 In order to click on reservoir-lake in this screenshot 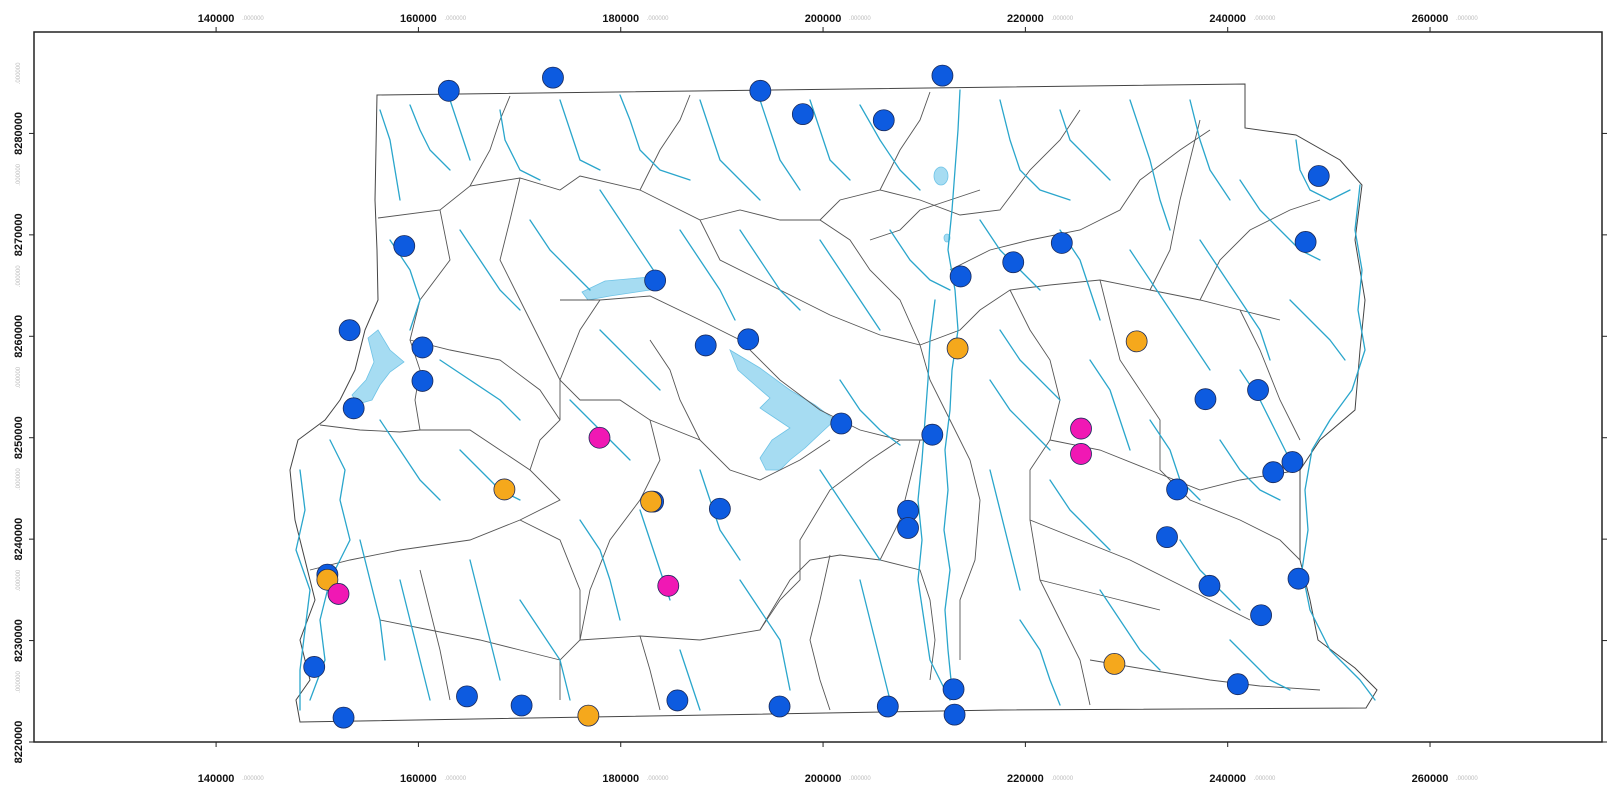, I will do `click(378, 367)`.